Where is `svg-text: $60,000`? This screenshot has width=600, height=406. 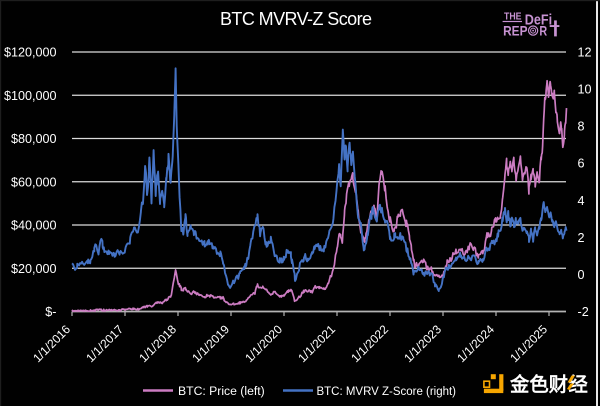 svg-text: $60,000 is located at coordinates (34, 182).